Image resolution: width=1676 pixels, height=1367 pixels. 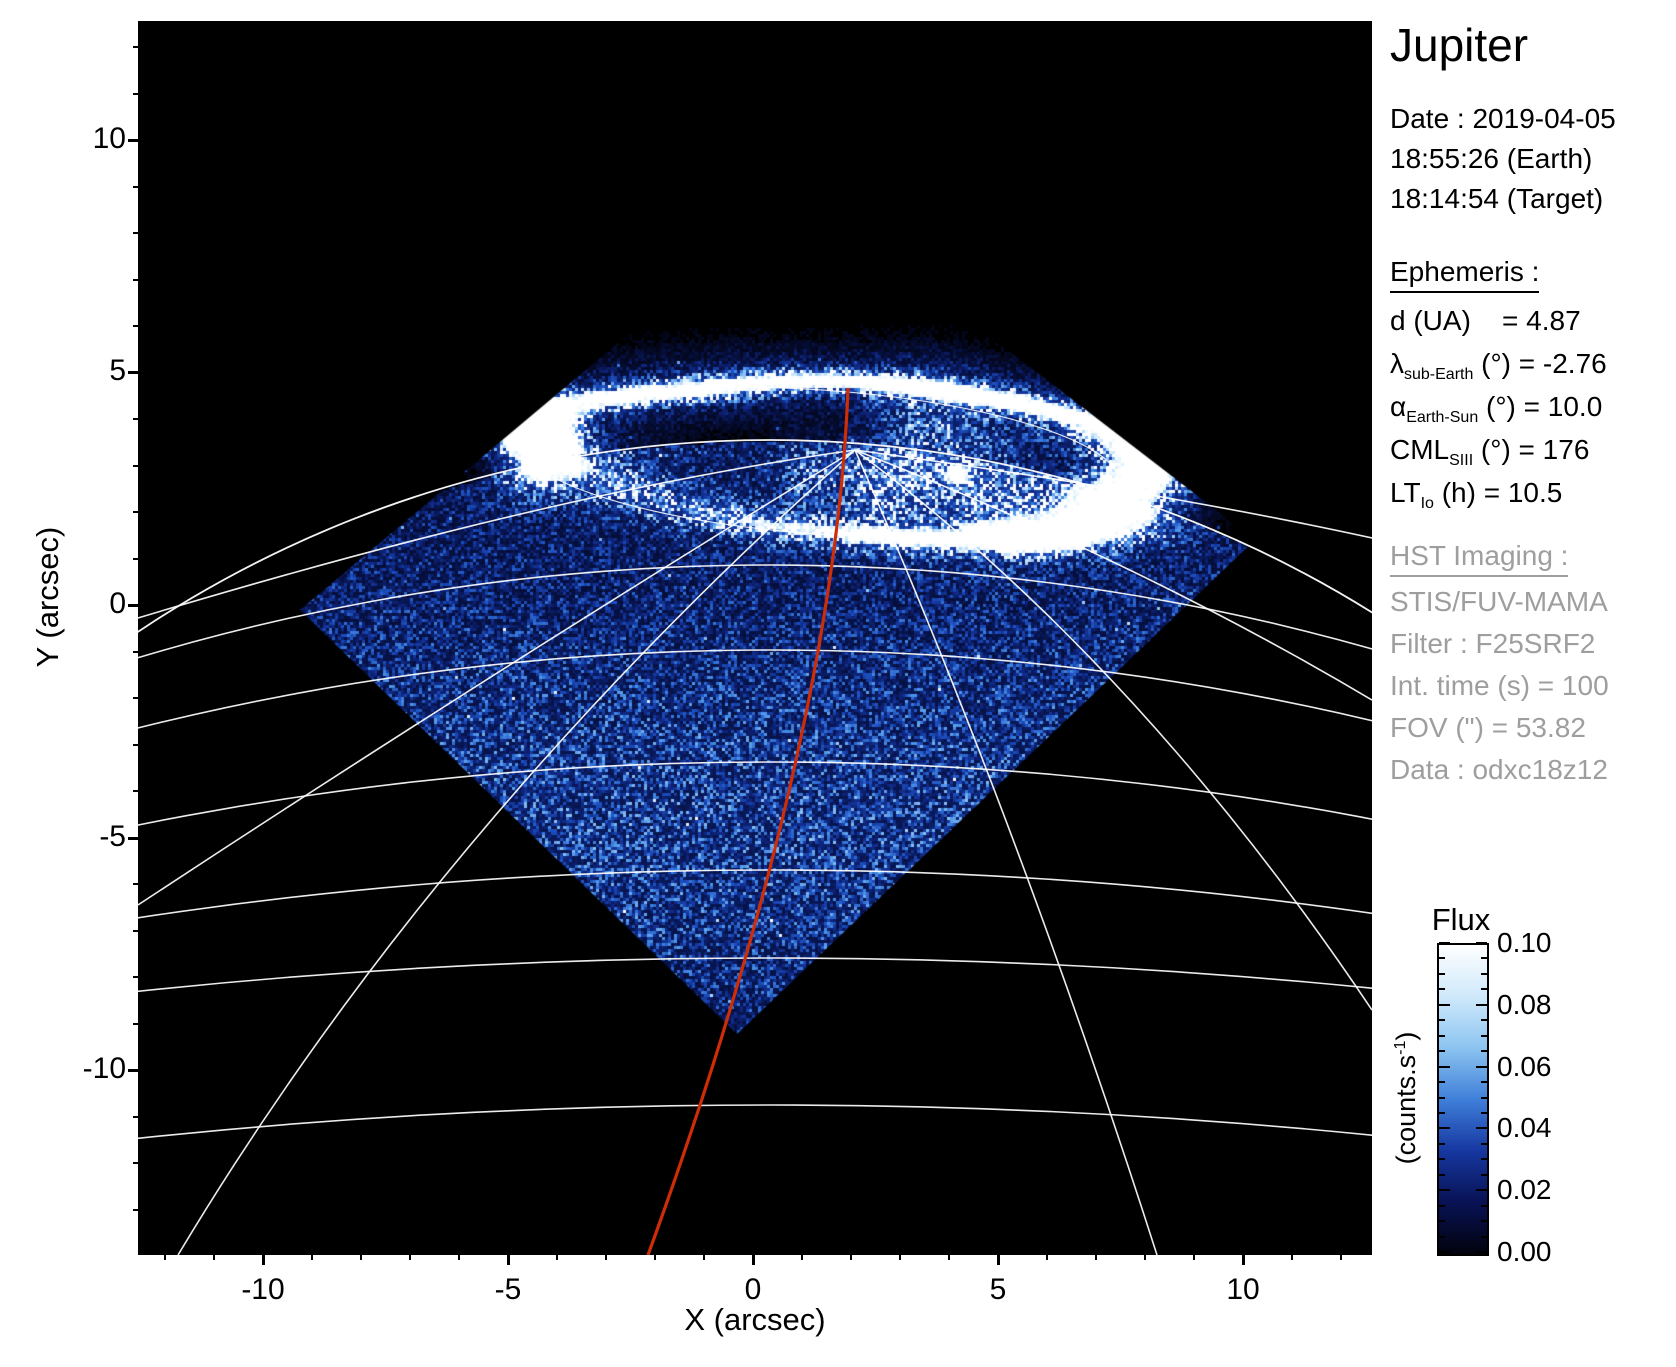 What do you see at coordinates (1524, 1190) in the screenshot?
I see `colorbar-tick-label: 0.02` at bounding box center [1524, 1190].